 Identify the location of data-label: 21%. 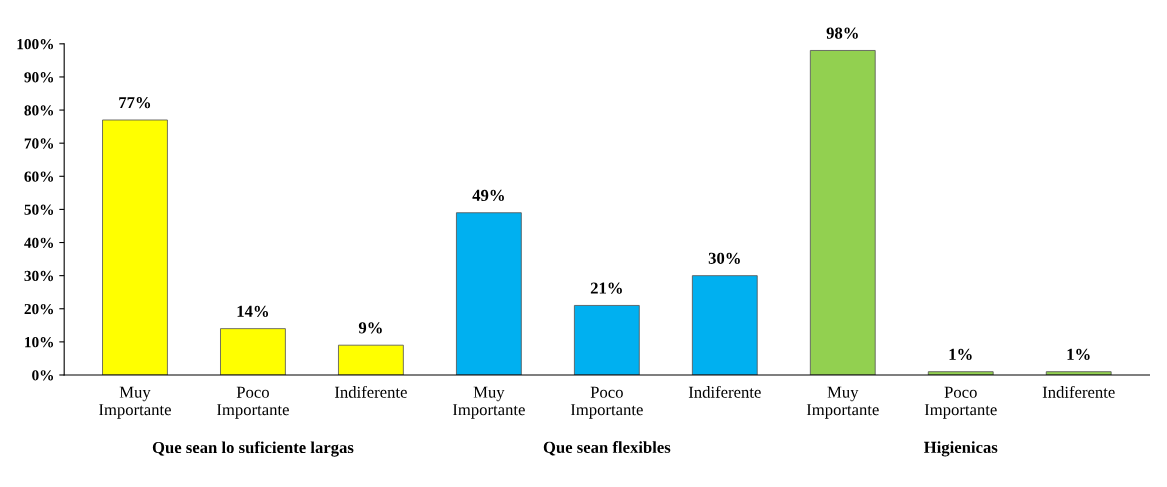
(606, 288).